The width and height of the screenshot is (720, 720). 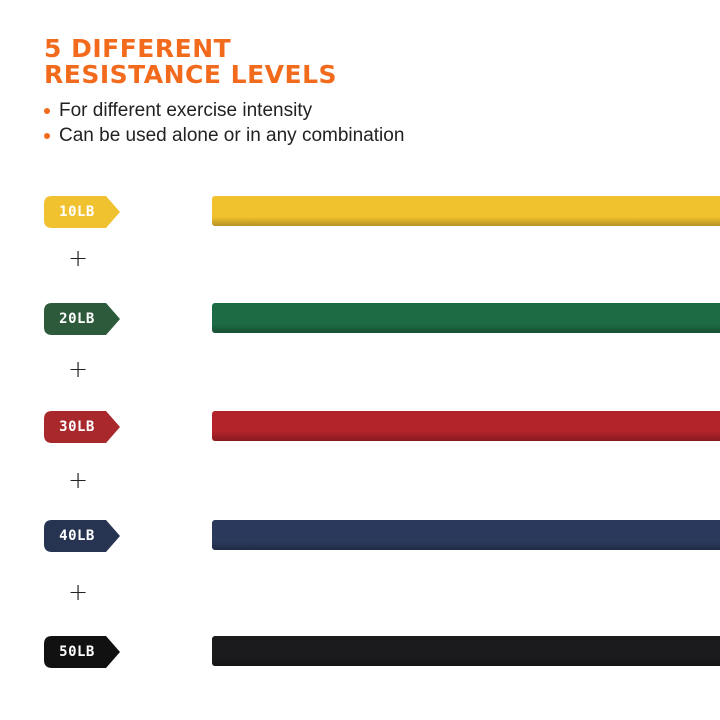 I want to click on level-tag: 20LB, so click(x=82, y=319).